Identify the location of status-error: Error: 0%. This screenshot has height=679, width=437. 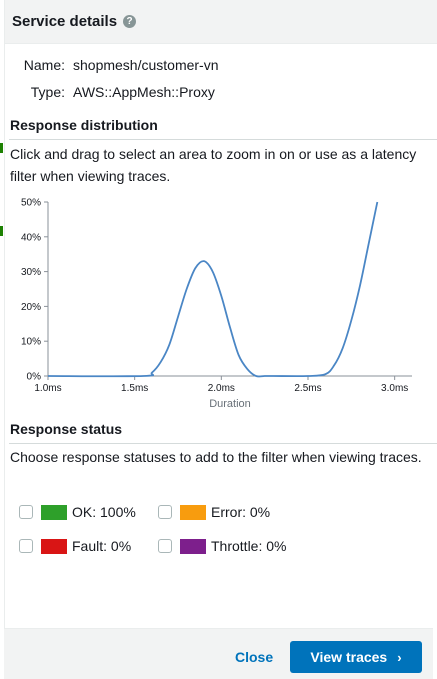
(214, 512).